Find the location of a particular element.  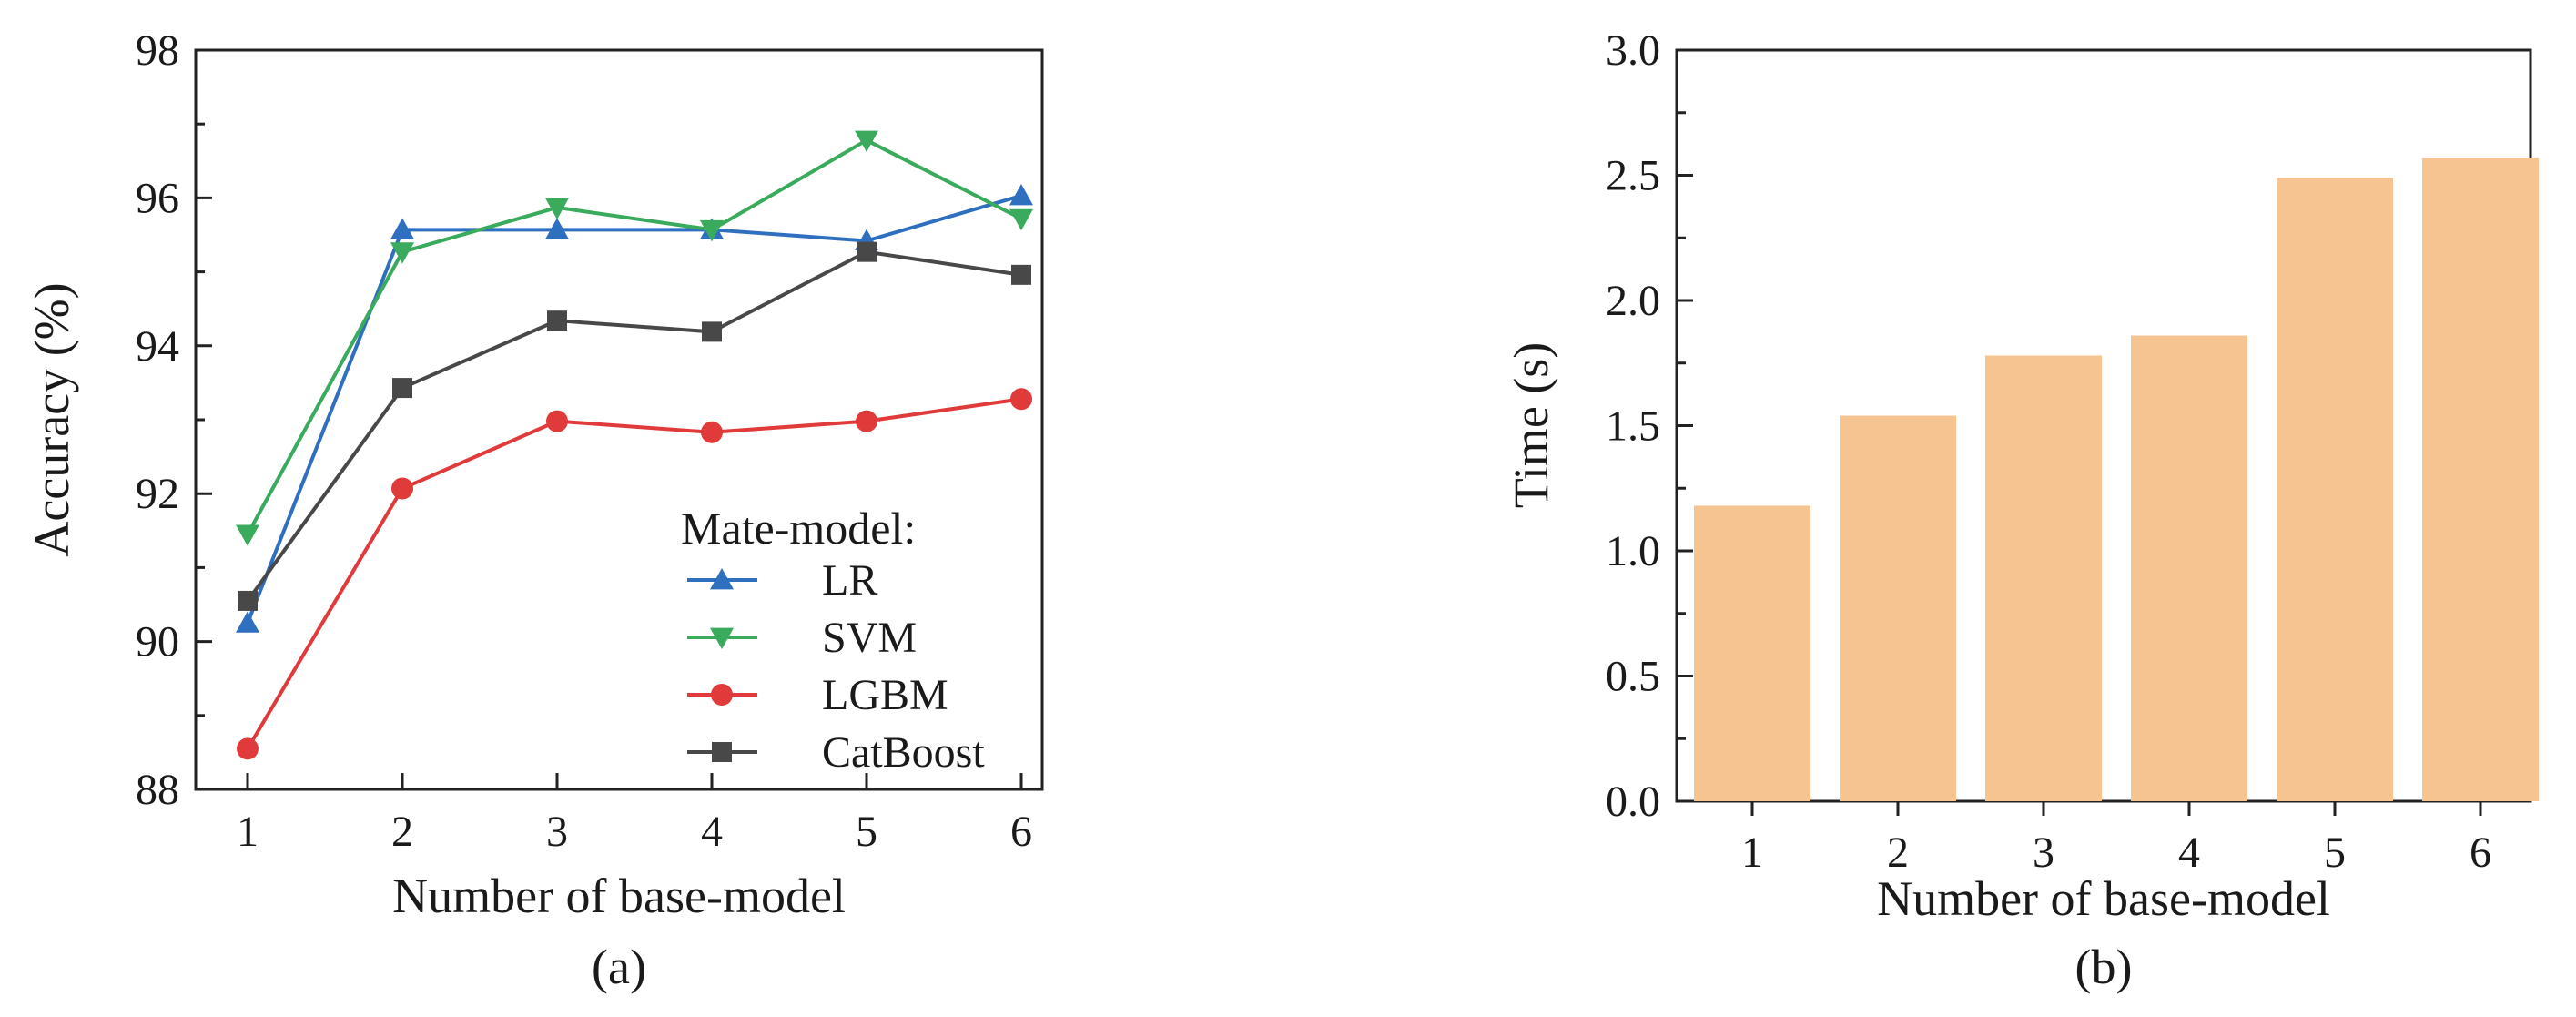

y-tick-label: 1.5 is located at coordinates (1633, 426).